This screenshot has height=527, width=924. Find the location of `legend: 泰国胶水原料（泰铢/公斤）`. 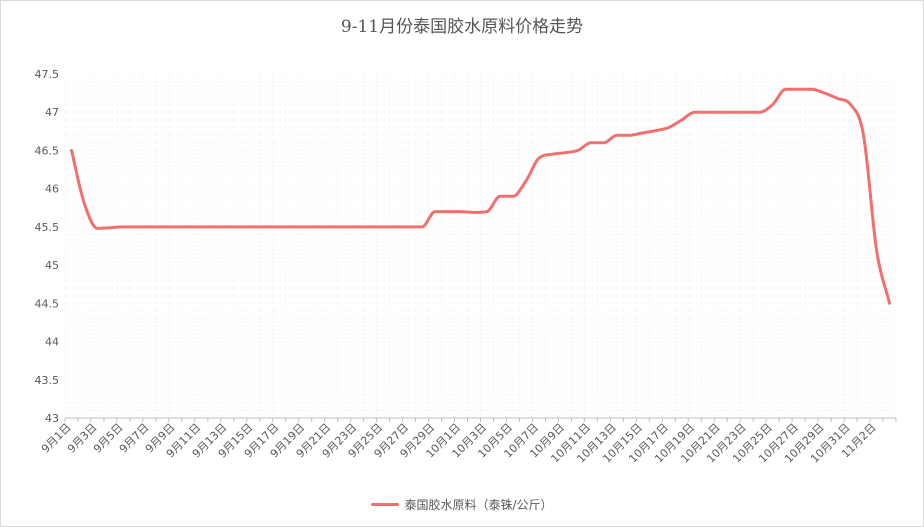

legend: 泰国胶水原料（泰铢/公斤） is located at coordinates (462, 504).